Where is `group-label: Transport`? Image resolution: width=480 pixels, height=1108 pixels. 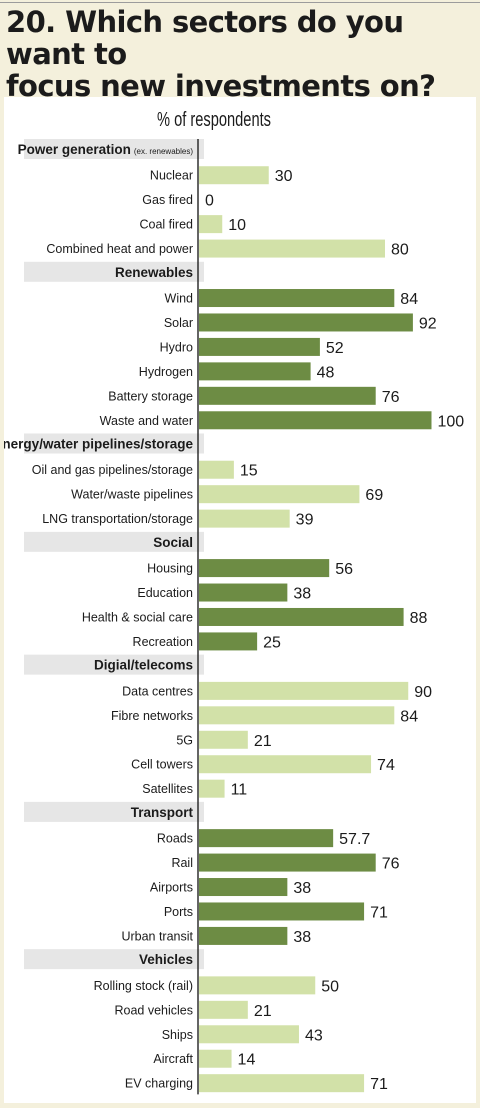 group-label: Transport is located at coordinates (162, 812).